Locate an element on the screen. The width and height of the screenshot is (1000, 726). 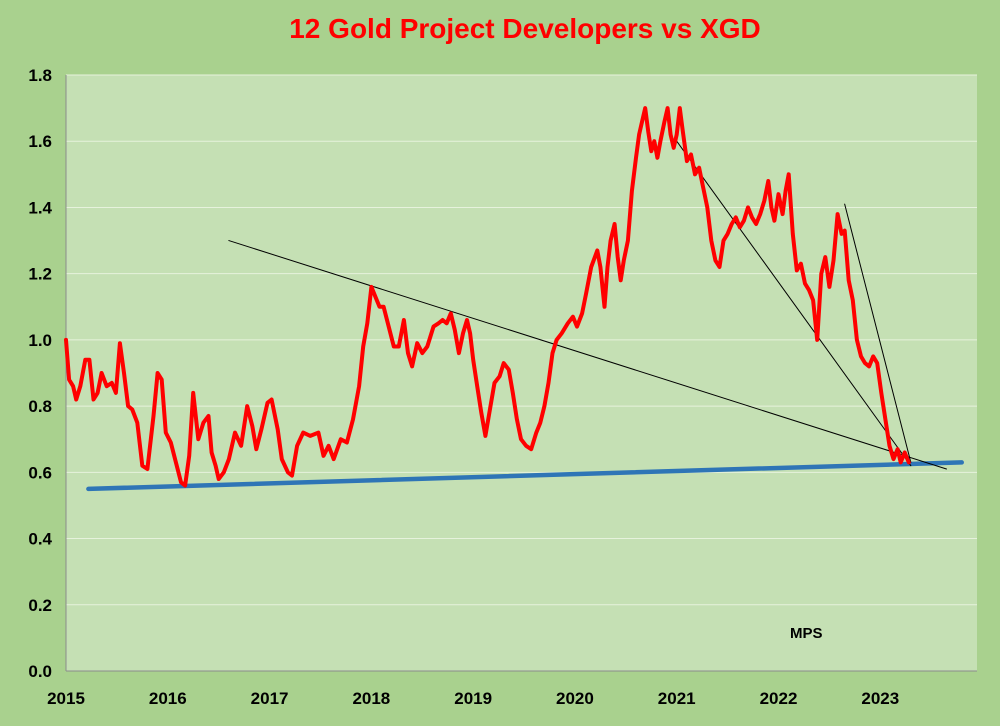
y-tick-label: 1.6 is located at coordinates (40, 141).